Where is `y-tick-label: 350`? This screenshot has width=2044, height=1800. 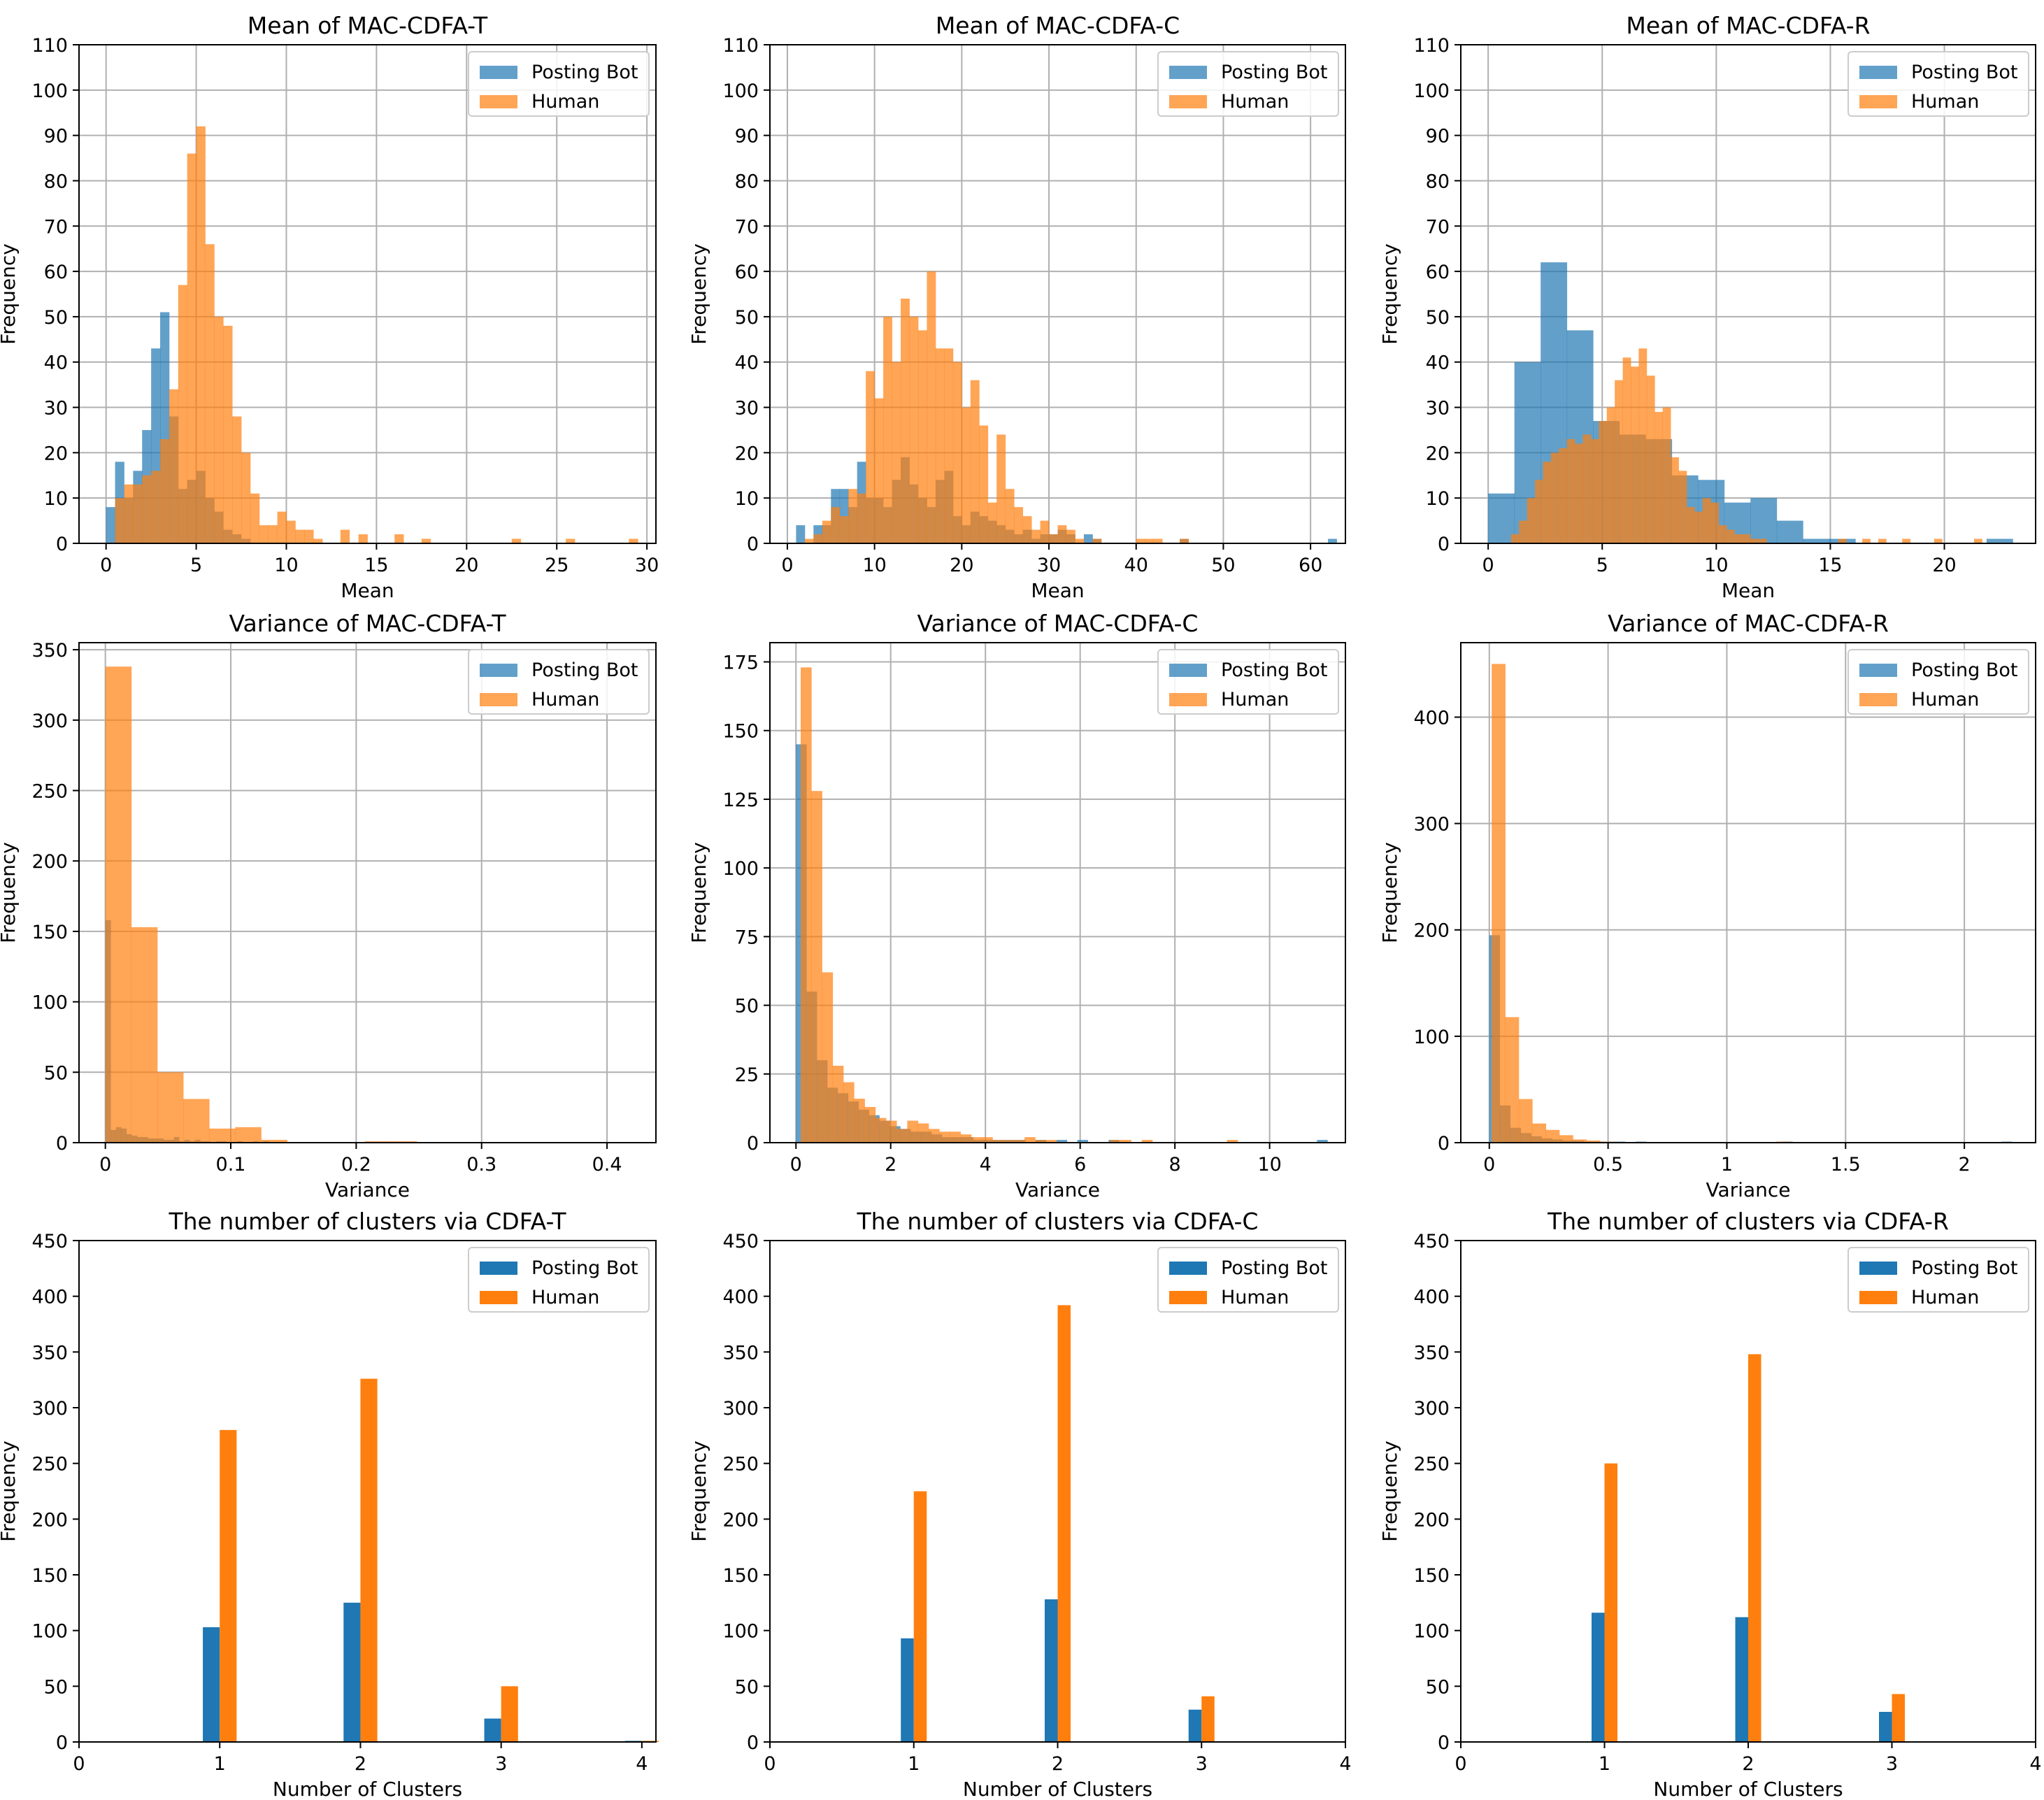 y-tick-label: 350 is located at coordinates (1431, 1353).